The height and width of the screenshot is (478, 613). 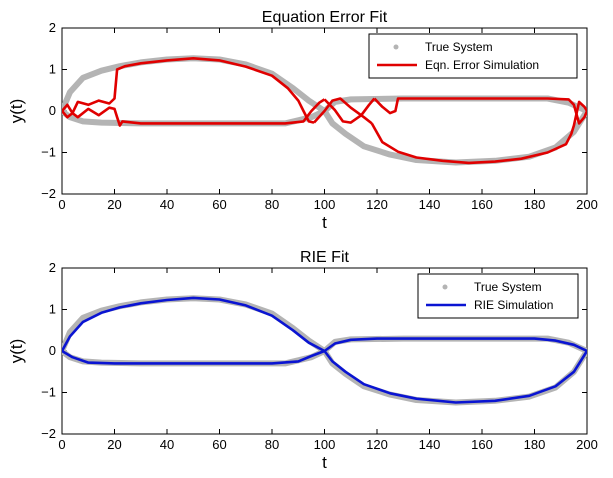 I want to click on chart-title: RIE Fit, so click(x=324, y=257).